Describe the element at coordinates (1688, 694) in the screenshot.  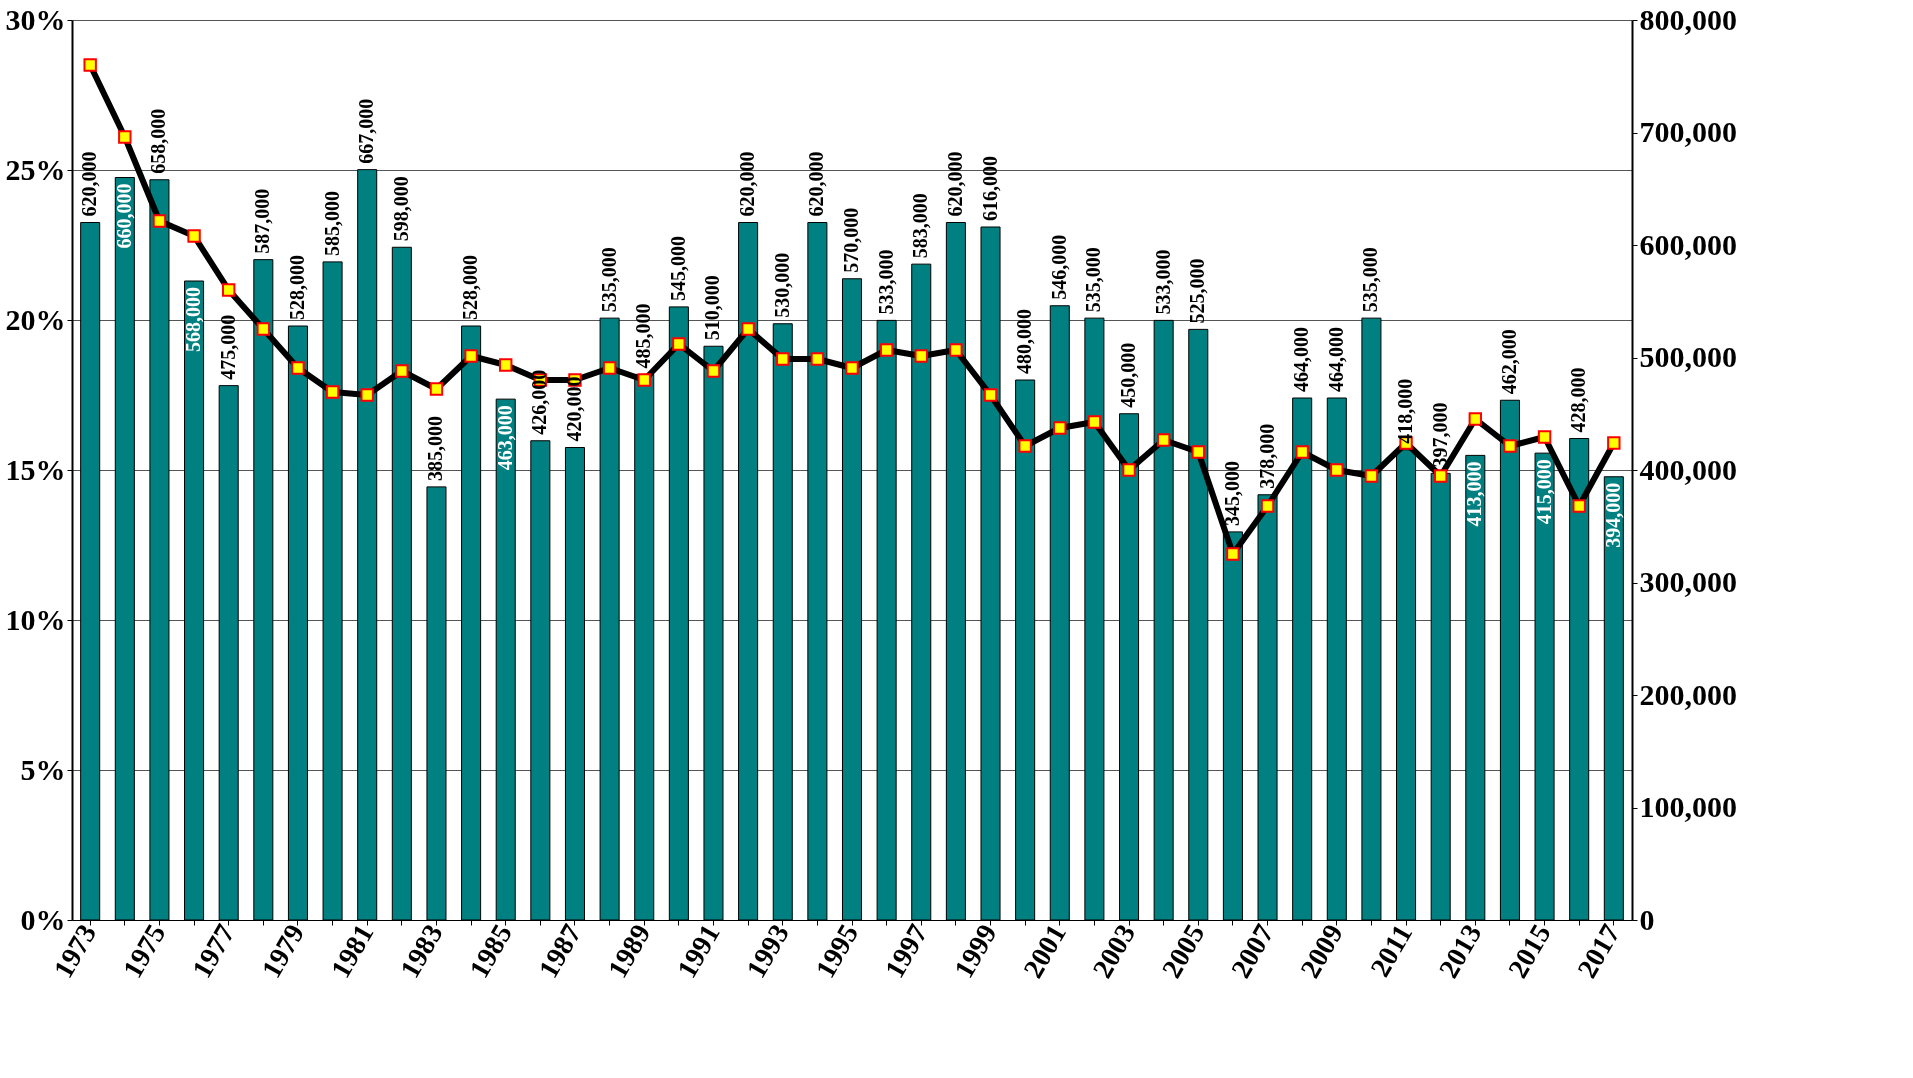
I see `y2-tick-label: 200,000` at that location.